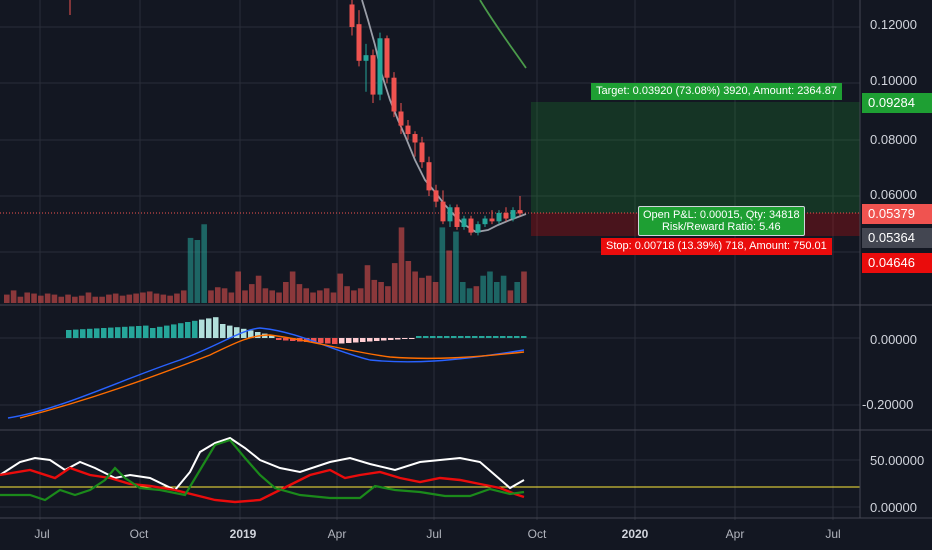  I want to click on target-price-tag: 0.09284, so click(897, 103).